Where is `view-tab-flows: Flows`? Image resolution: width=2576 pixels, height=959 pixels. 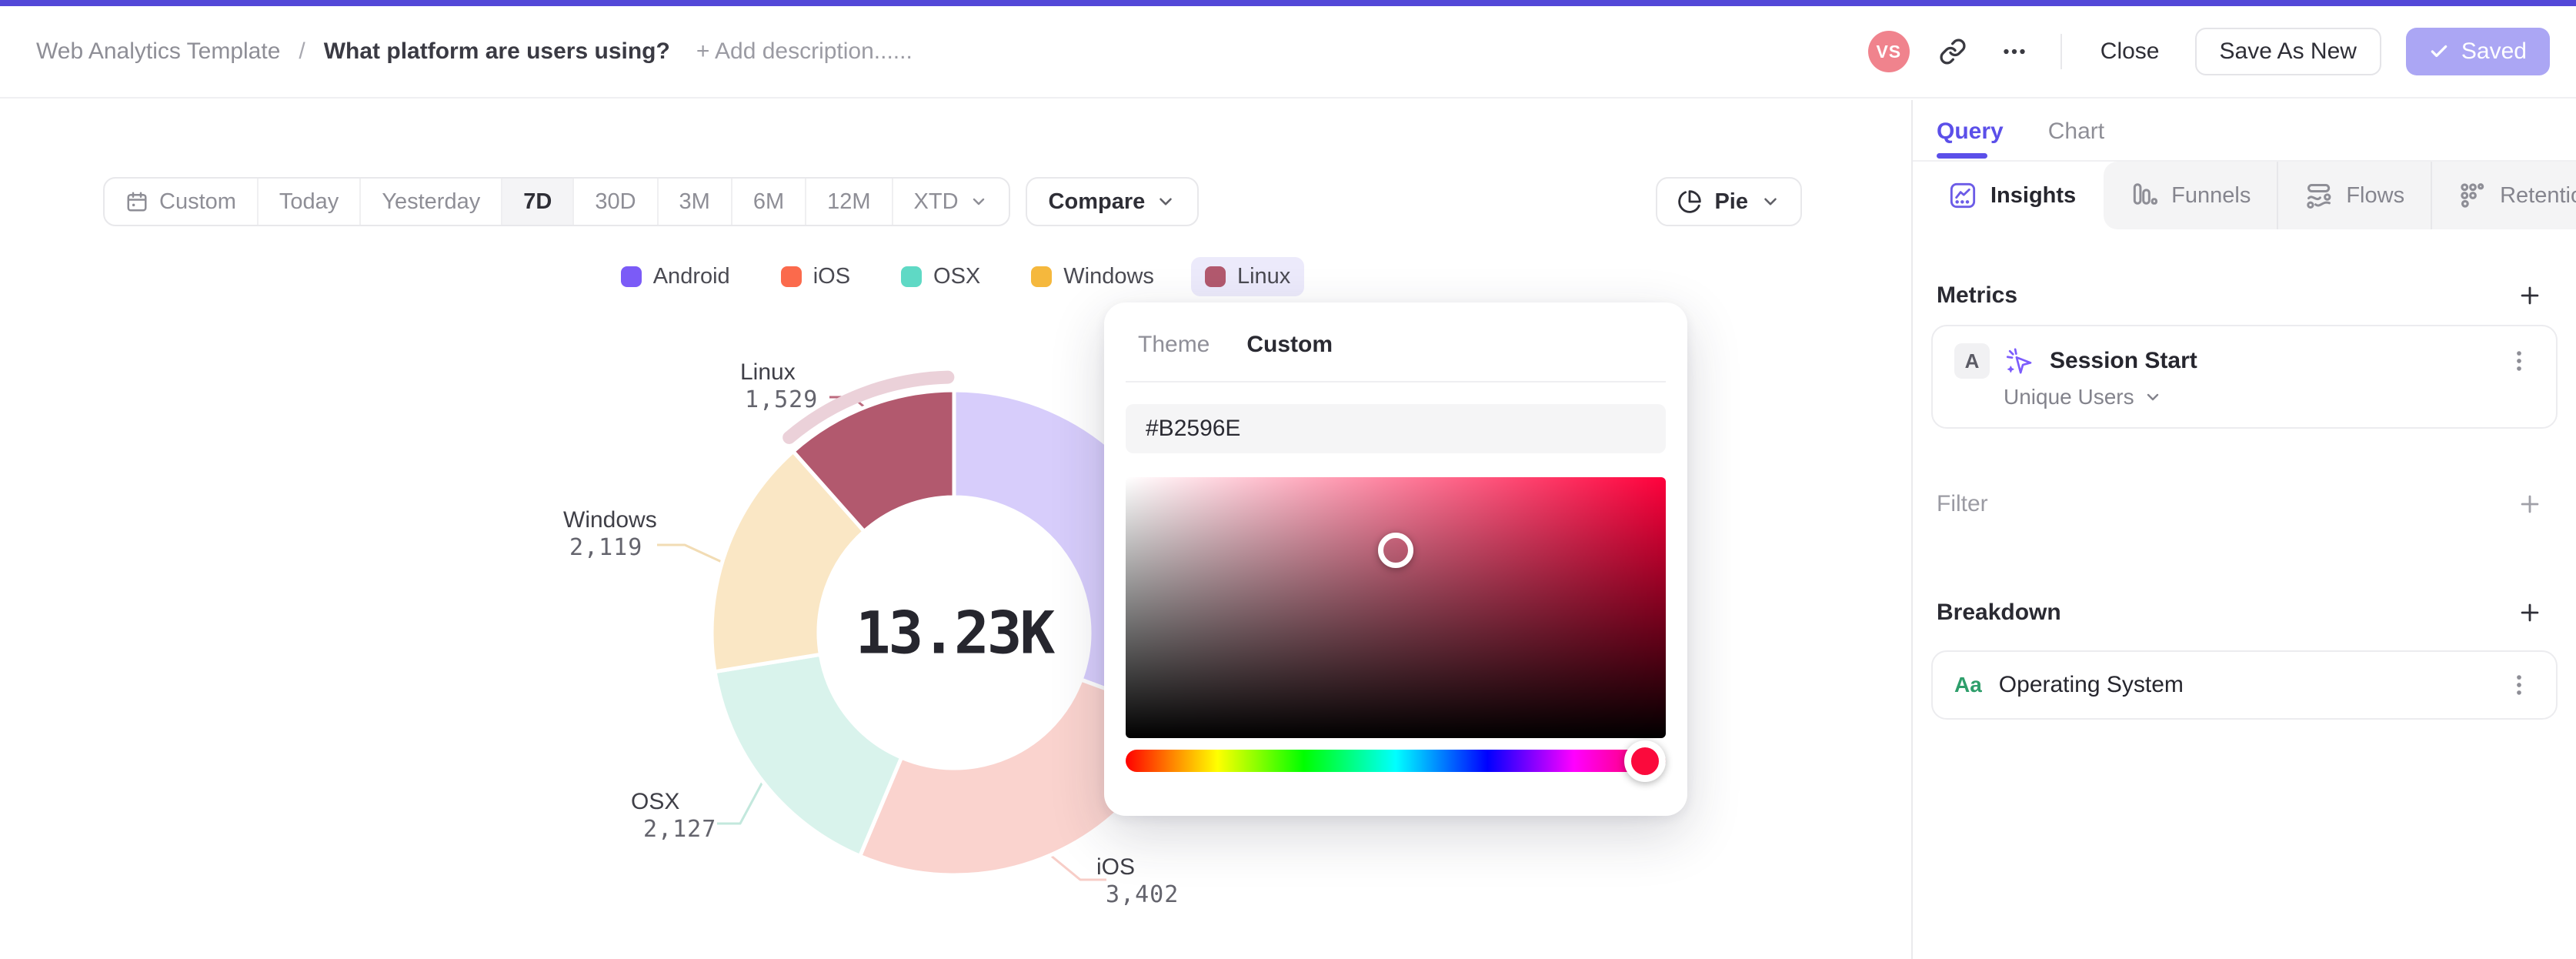 view-tab-flows: Flows is located at coordinates (2354, 195).